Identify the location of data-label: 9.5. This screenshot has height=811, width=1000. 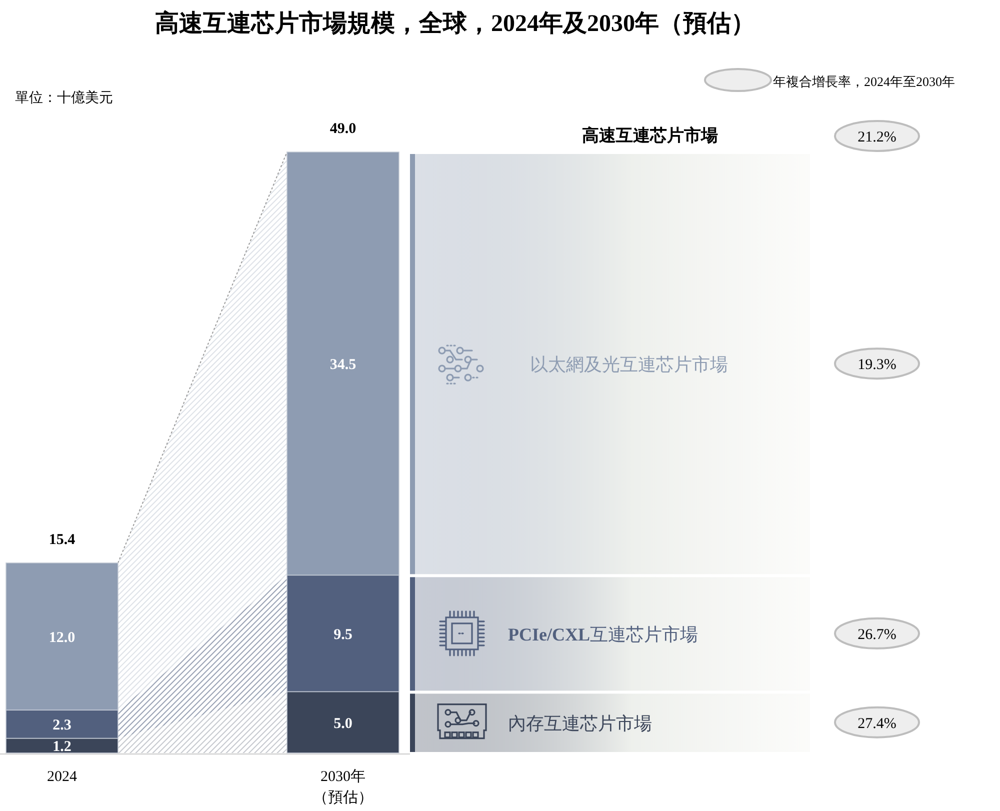
(343, 634).